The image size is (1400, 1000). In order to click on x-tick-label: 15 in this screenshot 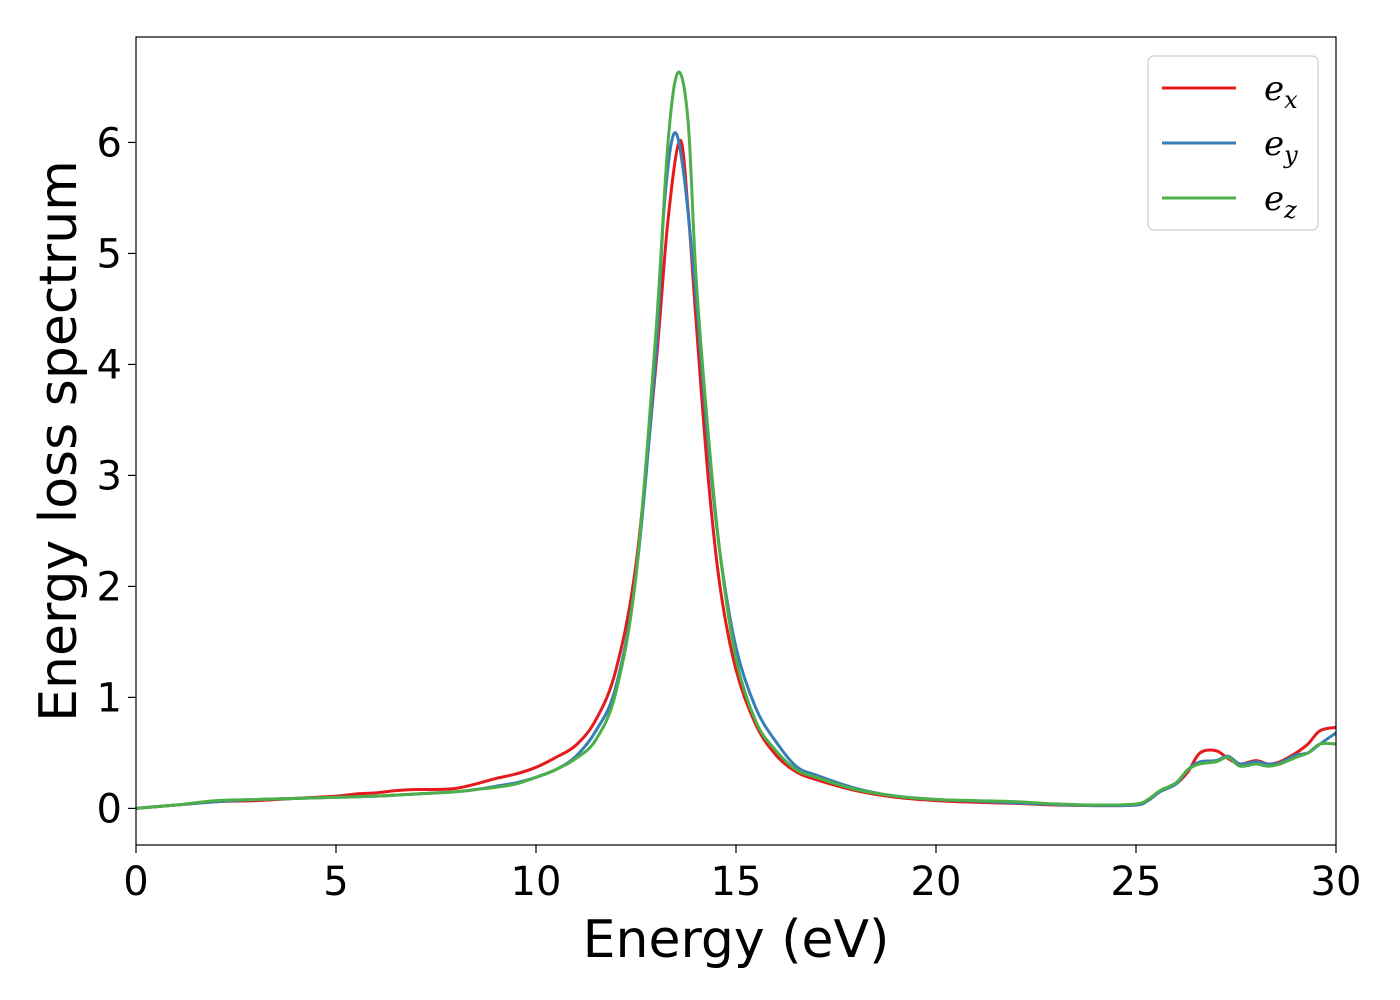, I will do `click(736, 882)`.